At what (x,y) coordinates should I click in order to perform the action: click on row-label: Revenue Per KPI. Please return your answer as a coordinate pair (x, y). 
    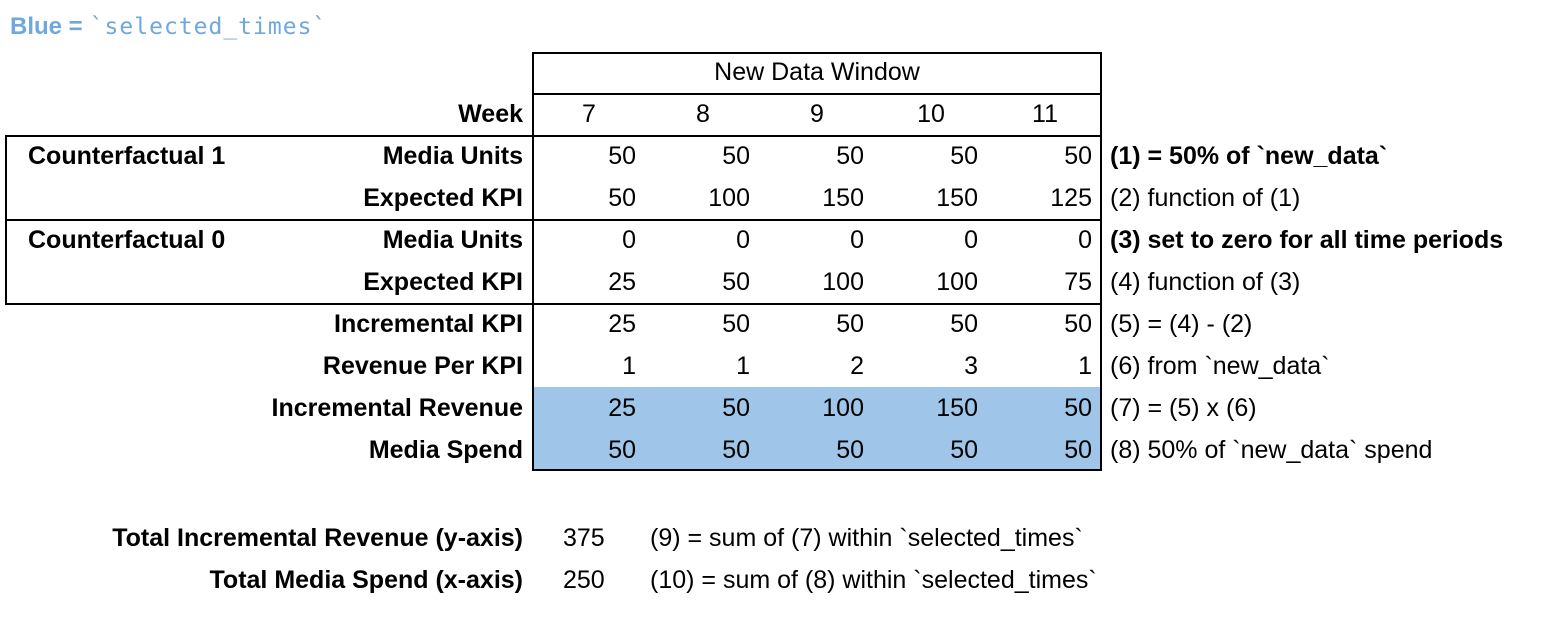
    Looking at the image, I should click on (422, 366).